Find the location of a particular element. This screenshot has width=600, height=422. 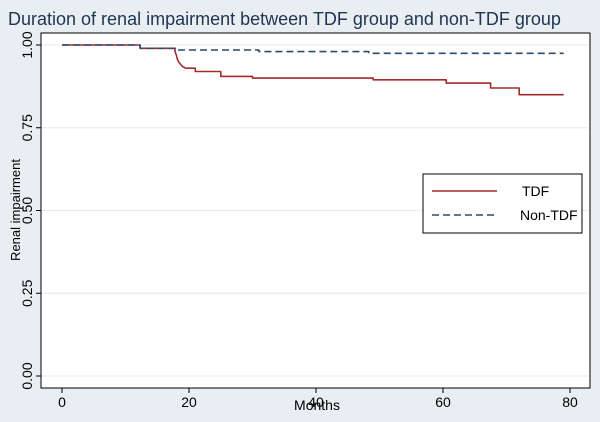

series-line-tdf is located at coordinates (313, 70).